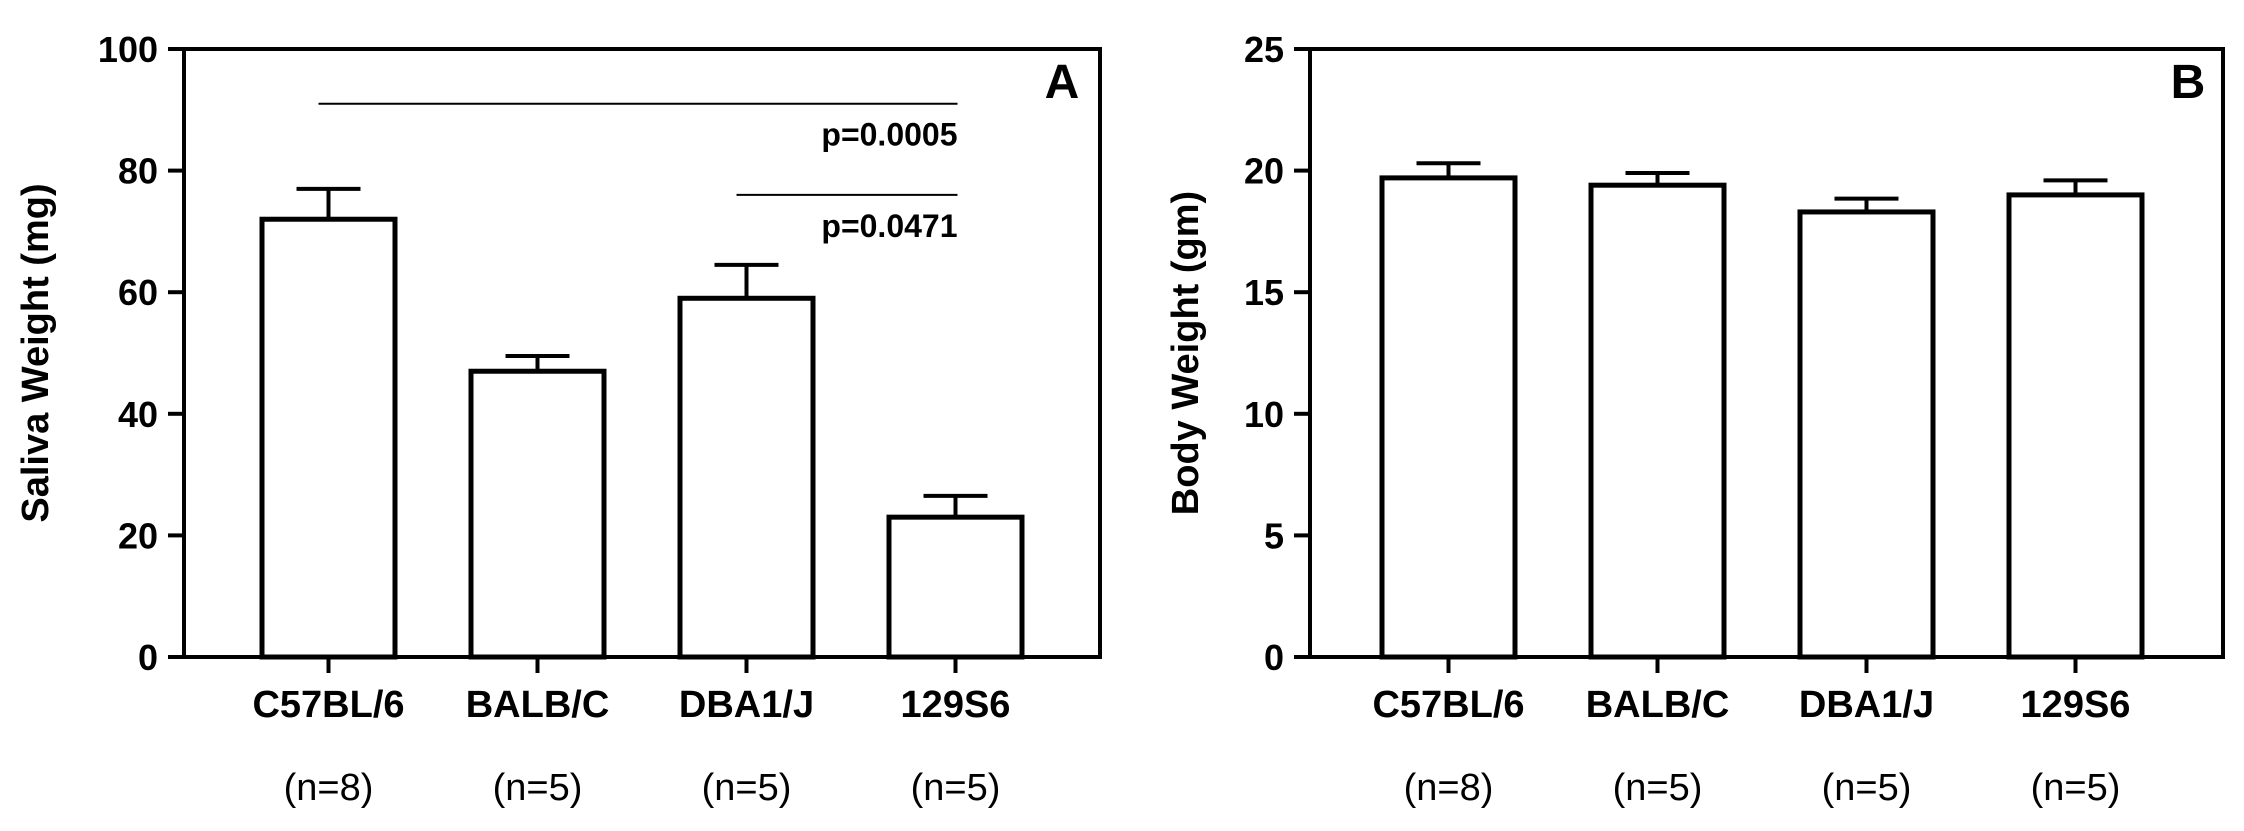 The image size is (2244, 831). I want to click on y-axis-title: Saliva Weight (mg), so click(36, 352).